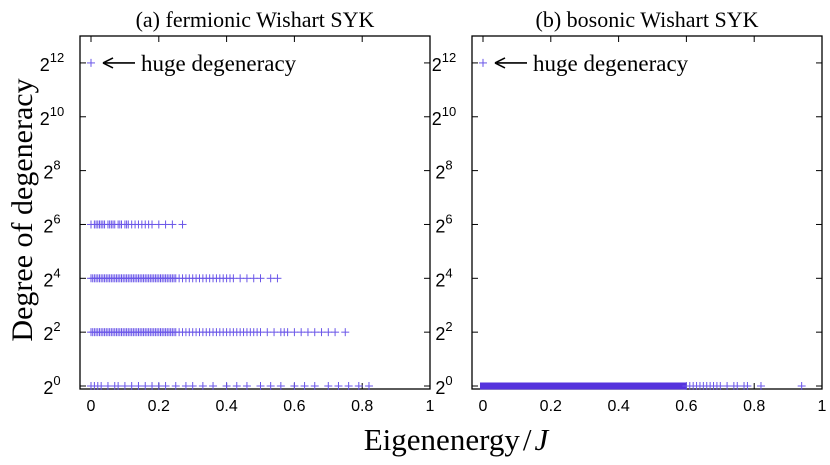 The height and width of the screenshot is (465, 830). Describe the element at coordinates (541, 439) in the screenshot. I see `x-axis-label-var: J` at that location.